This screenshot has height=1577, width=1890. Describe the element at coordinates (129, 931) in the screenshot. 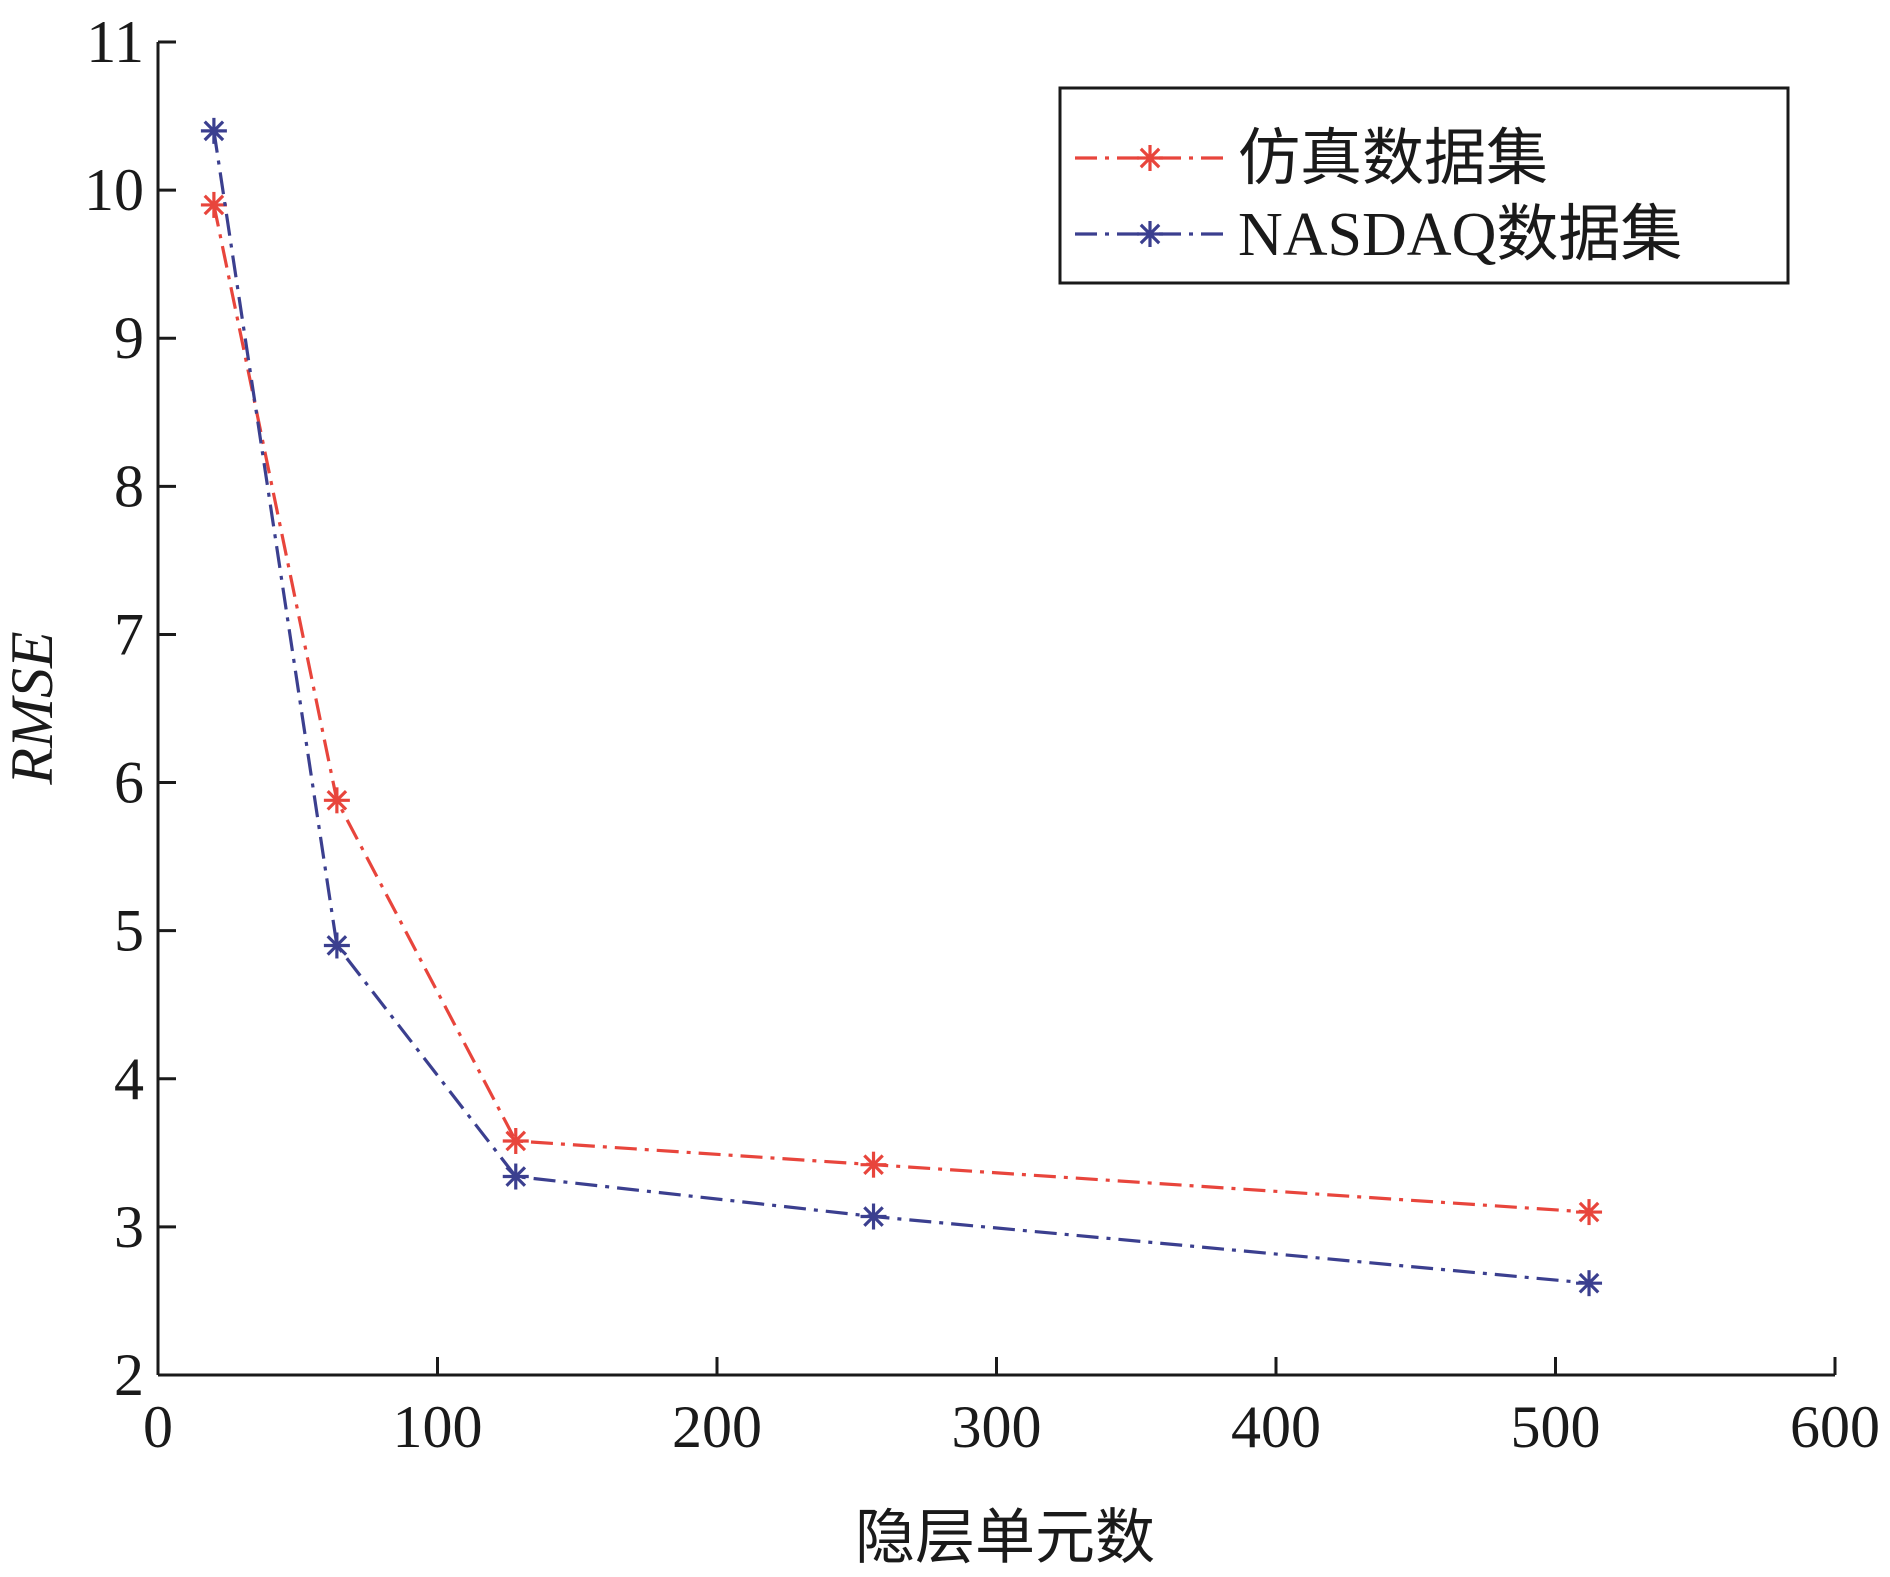

I see `y-tick-label-5: 5` at that location.